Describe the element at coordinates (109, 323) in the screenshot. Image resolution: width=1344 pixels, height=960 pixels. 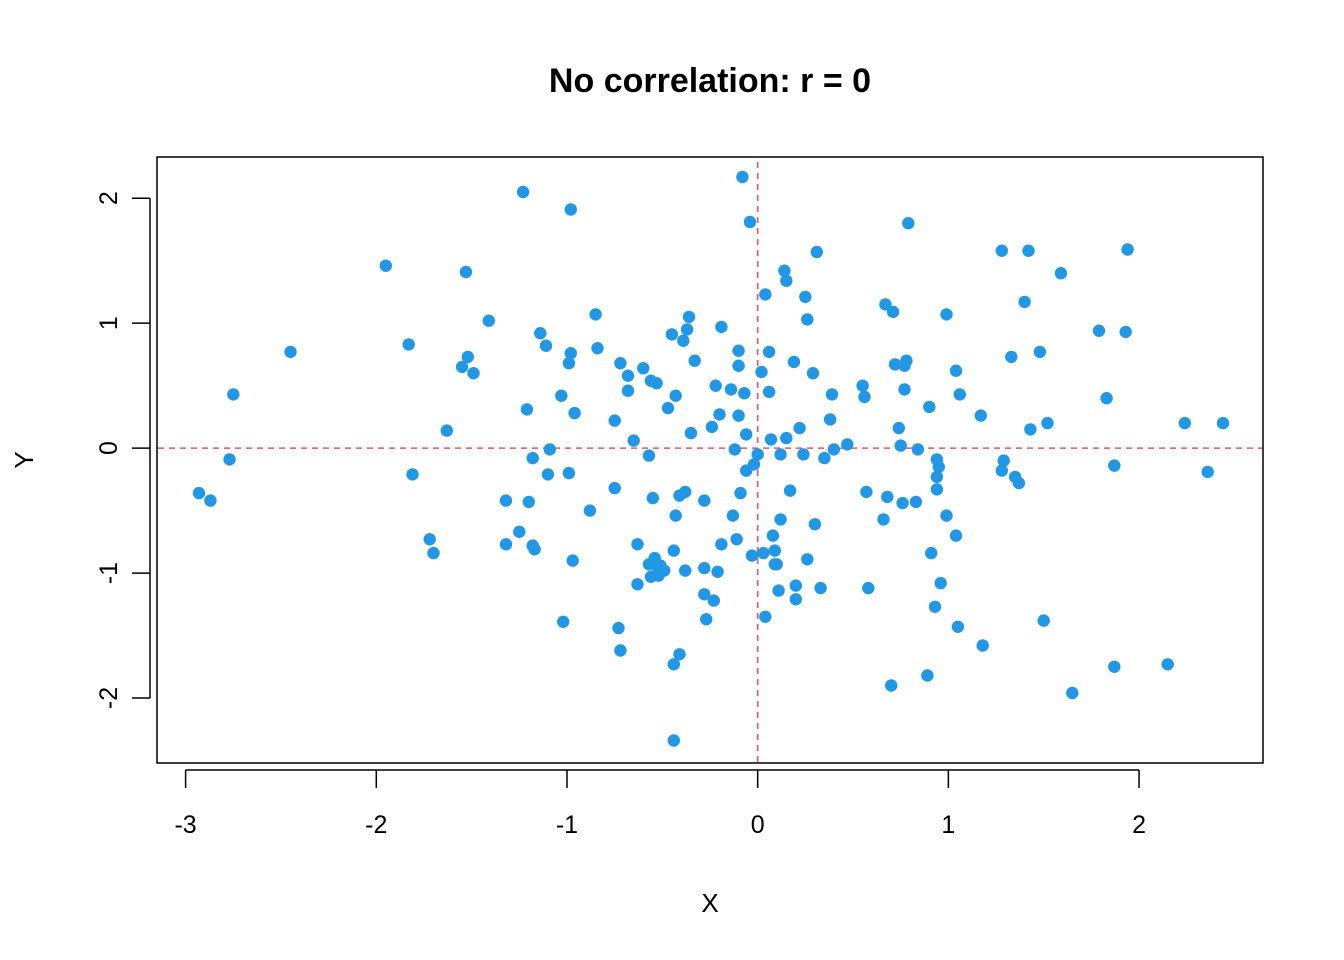
I see `y-tick-label: 1` at that location.